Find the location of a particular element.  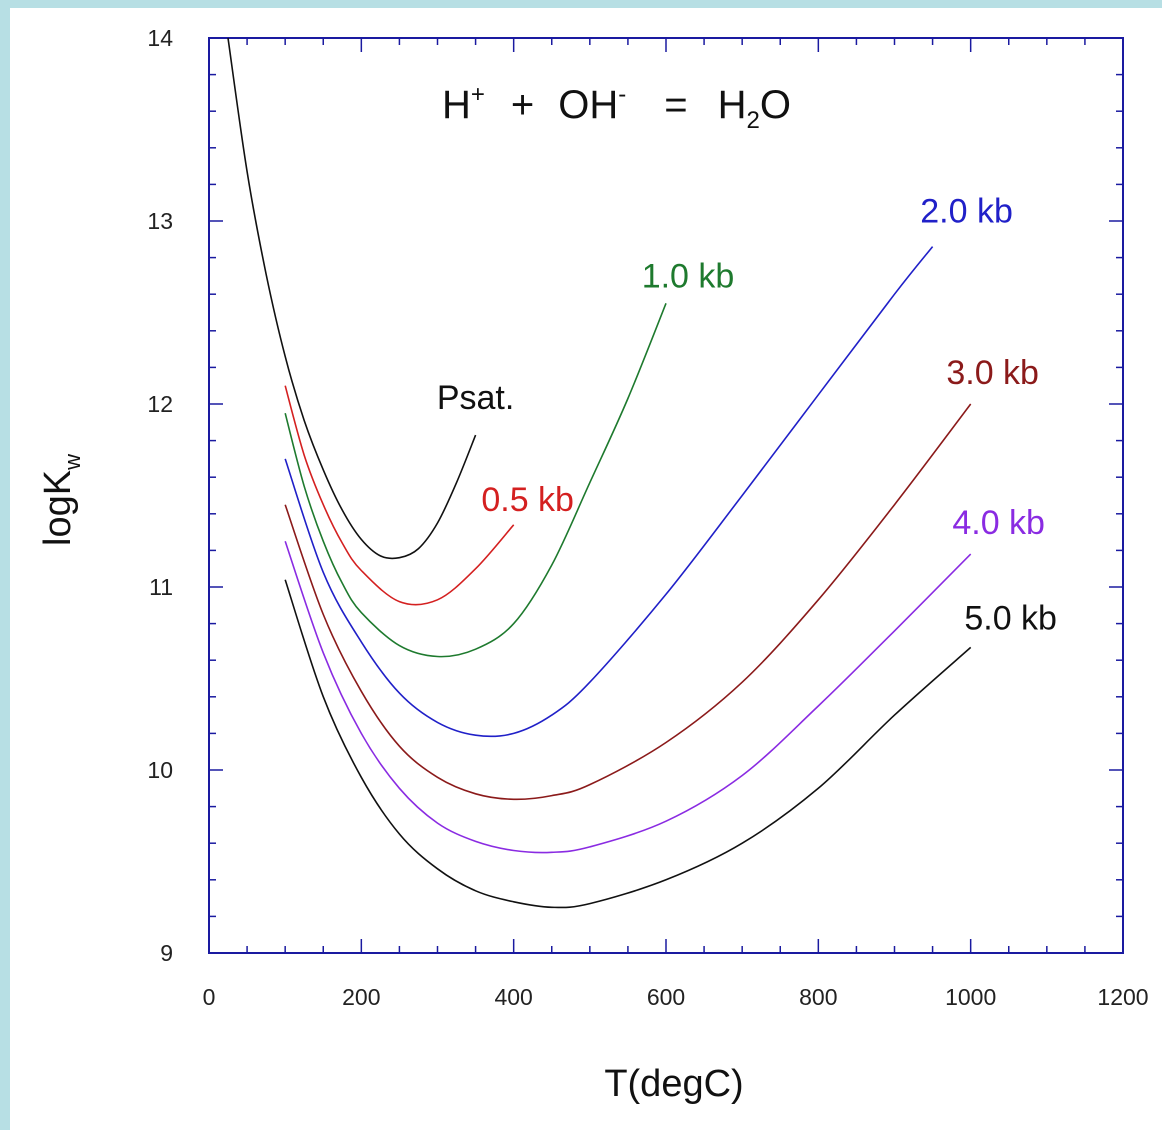

x-axis-title: T(degC) is located at coordinates (673, 1084).